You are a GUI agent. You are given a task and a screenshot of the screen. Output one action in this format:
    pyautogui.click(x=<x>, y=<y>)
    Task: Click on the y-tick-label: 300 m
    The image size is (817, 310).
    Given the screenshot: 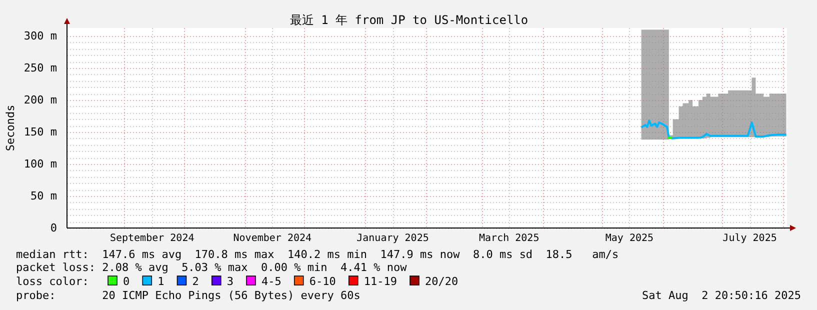 What is the action you would take?
    pyautogui.click(x=41, y=36)
    